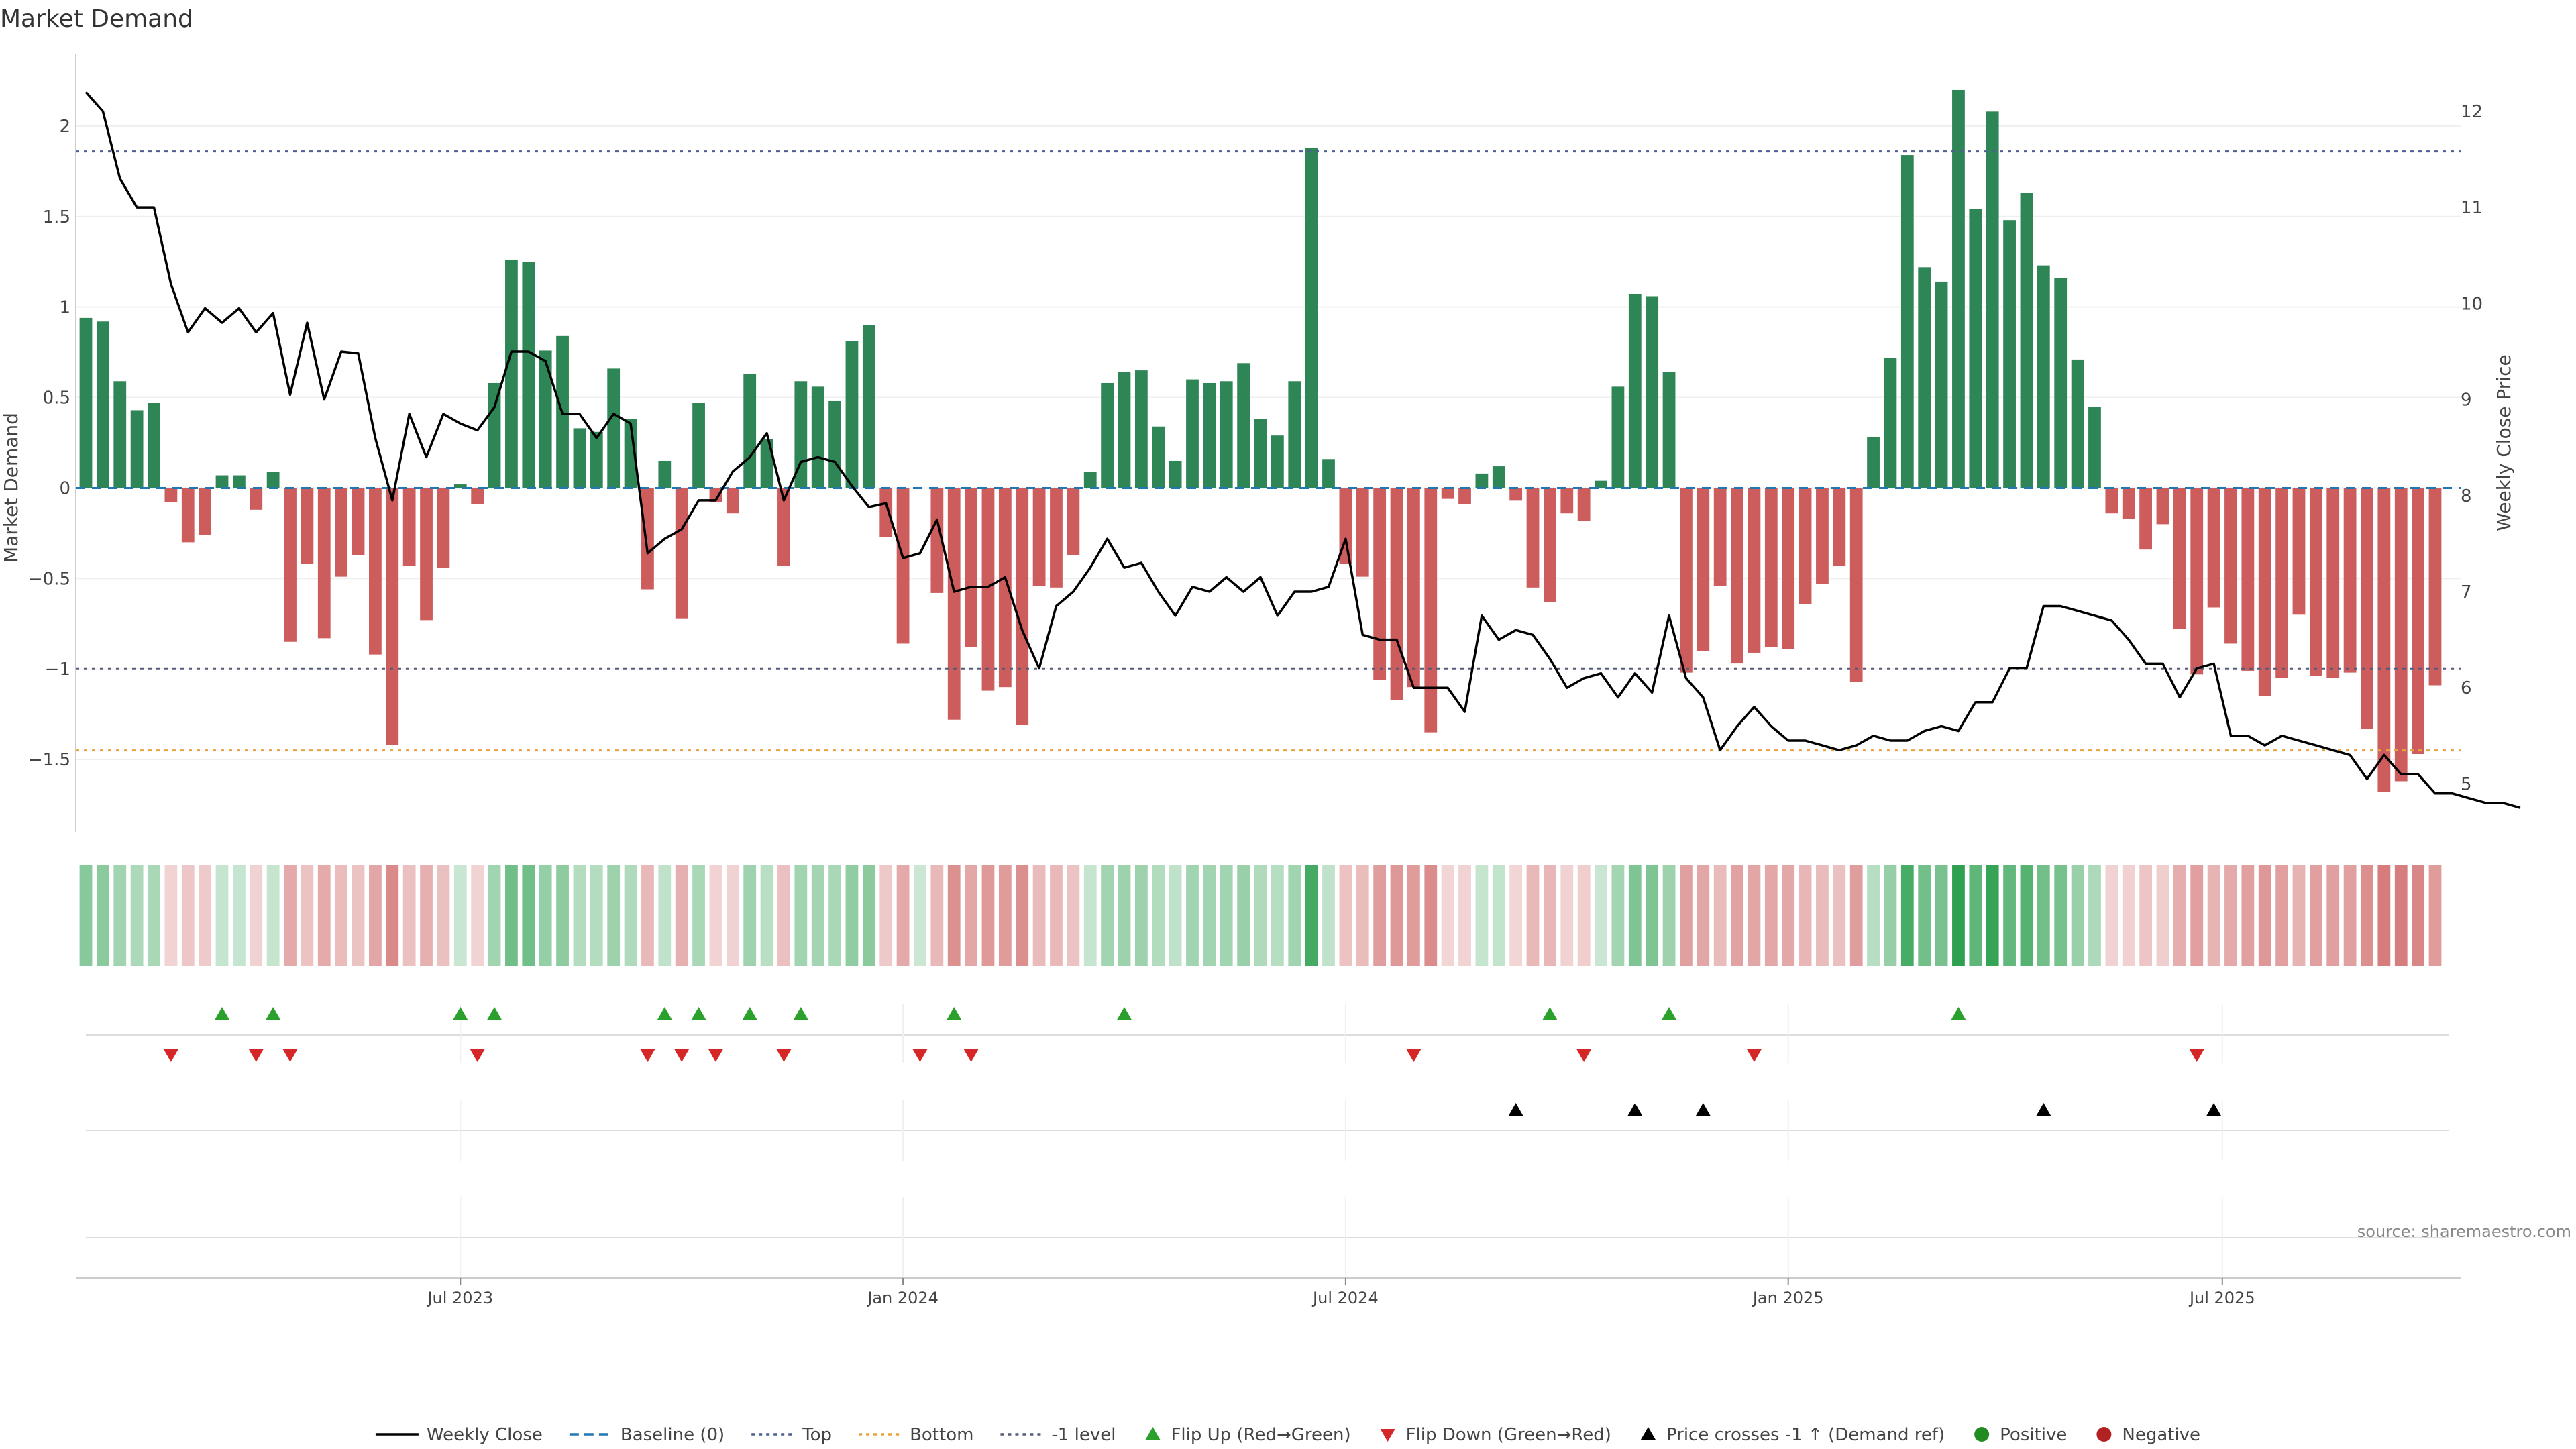 This screenshot has width=2576, height=1449. Describe the element at coordinates (1387, 1435) in the screenshot. I see `legend-swatch-triangle-down` at that location.